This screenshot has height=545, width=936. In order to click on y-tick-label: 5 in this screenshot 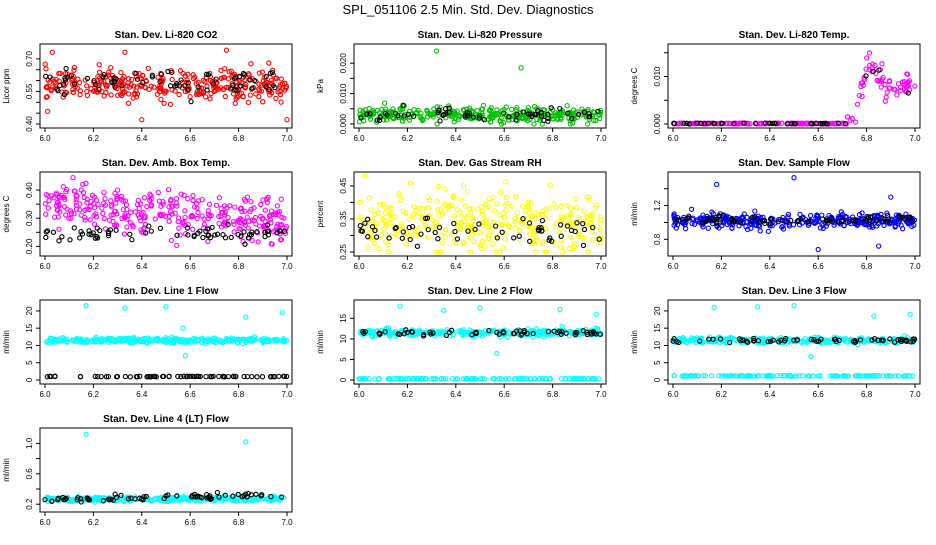, I will do `click(657, 362)`.